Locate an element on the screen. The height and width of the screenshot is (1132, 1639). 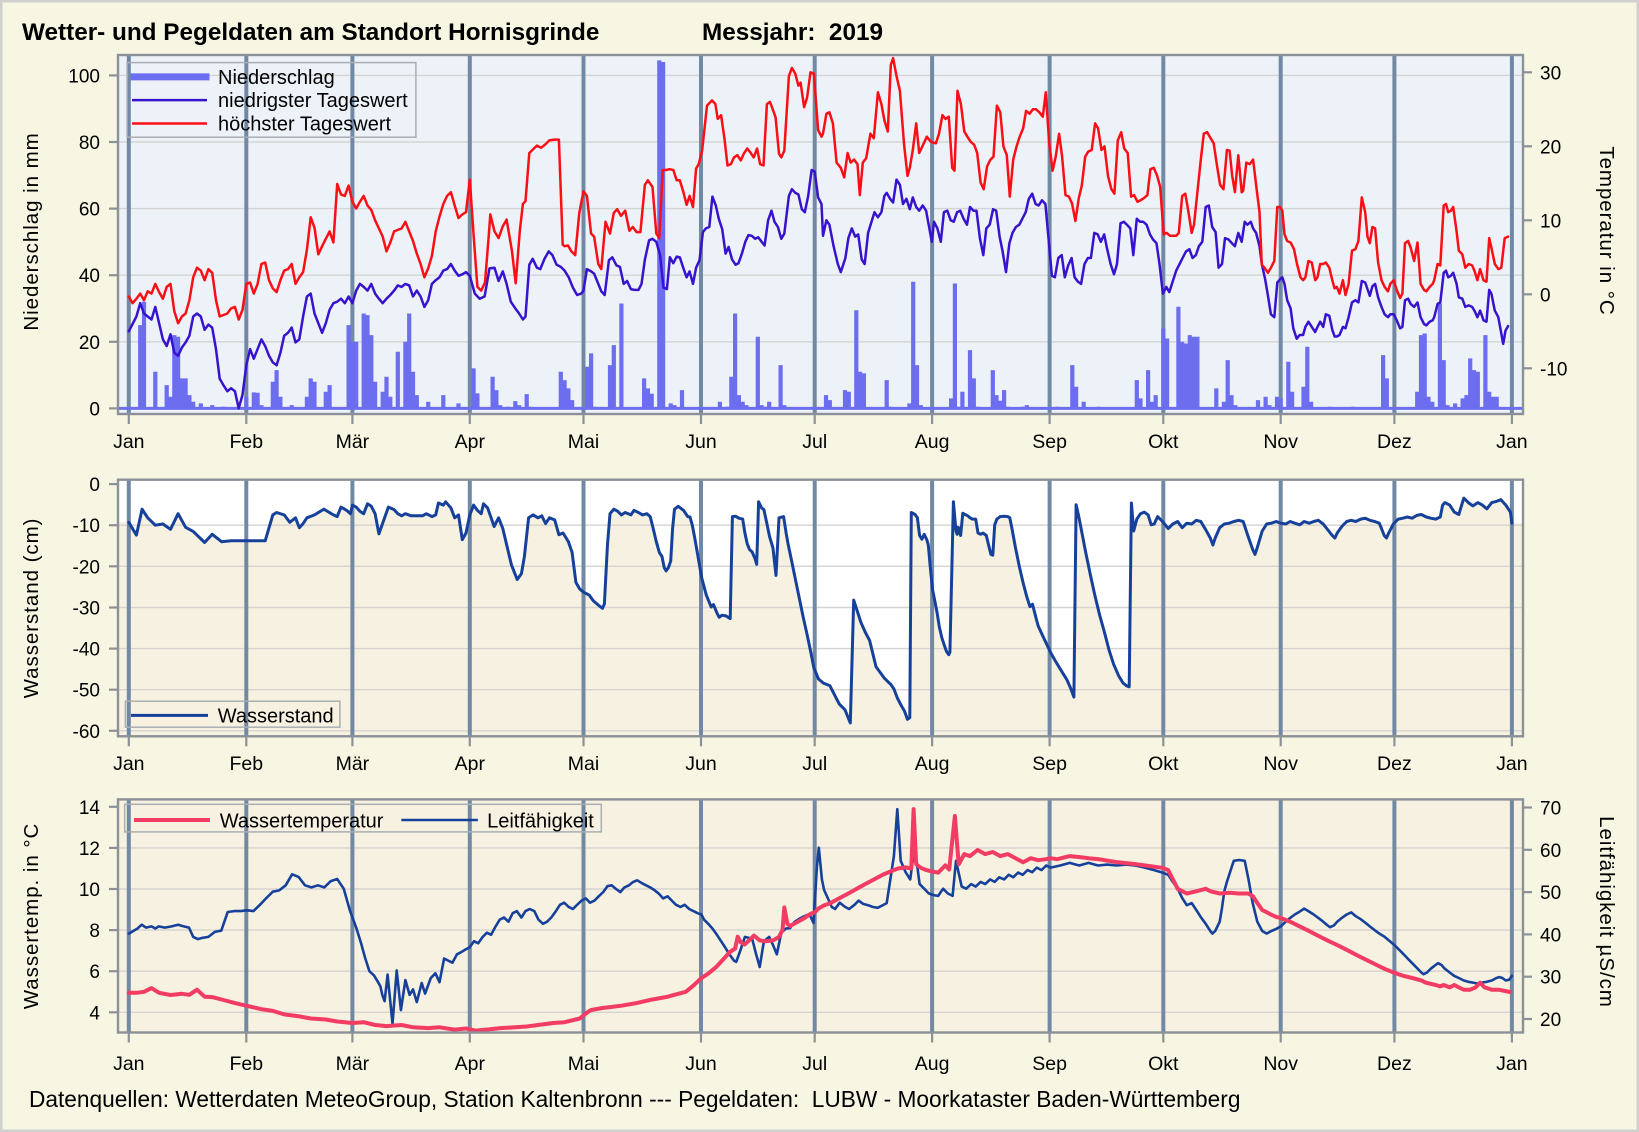
svg-text: höchster Tageswert is located at coordinates (305, 125).